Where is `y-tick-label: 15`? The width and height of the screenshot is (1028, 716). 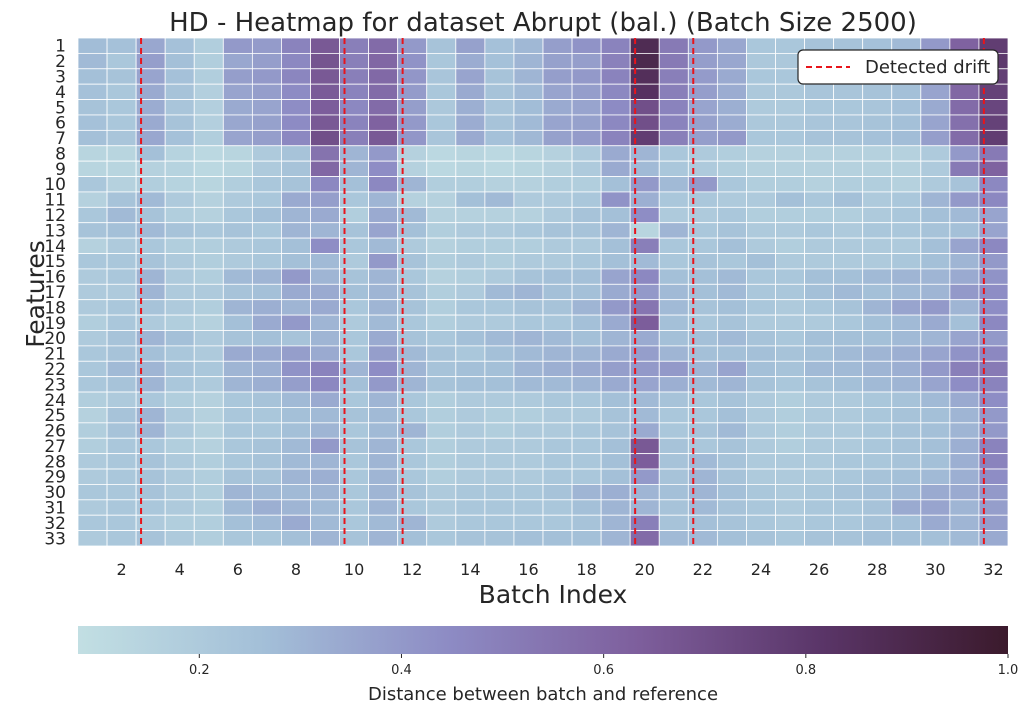 y-tick-label: 15 is located at coordinates (55, 262).